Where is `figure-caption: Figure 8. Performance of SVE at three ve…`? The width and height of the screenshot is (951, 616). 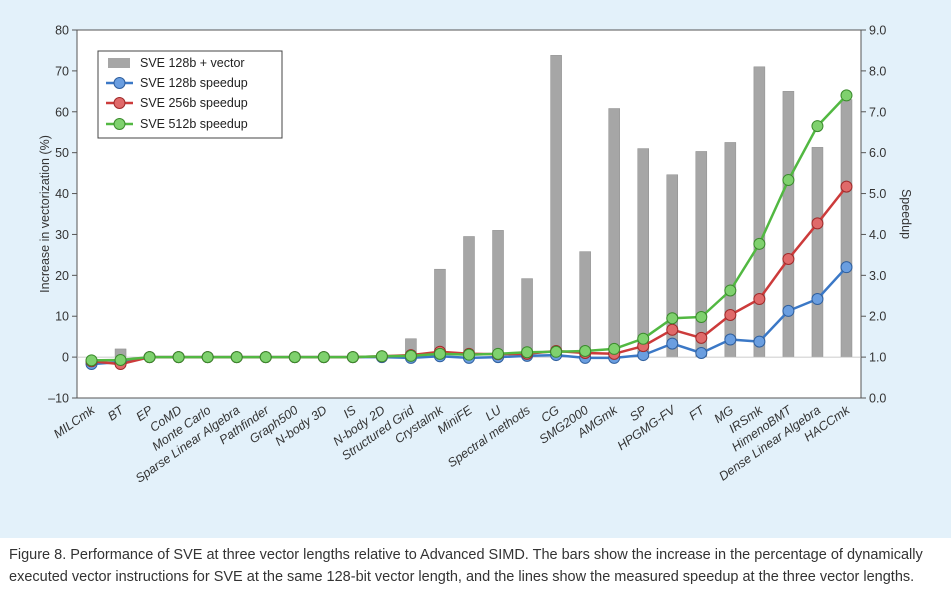
figure-caption: Figure 8. Performance of SVE at three ve… is located at coordinates (466, 566).